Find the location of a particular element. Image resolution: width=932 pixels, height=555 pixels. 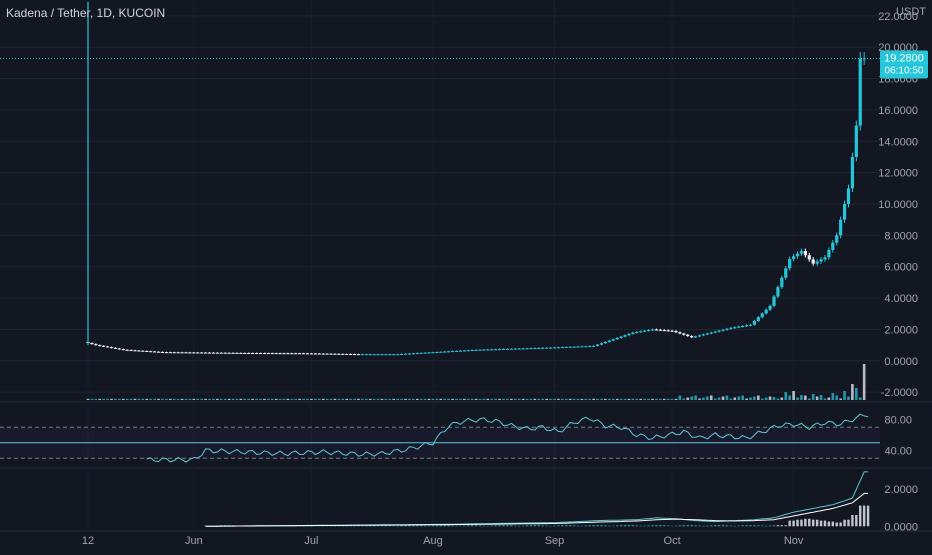

rsi-line is located at coordinates (507, 438).